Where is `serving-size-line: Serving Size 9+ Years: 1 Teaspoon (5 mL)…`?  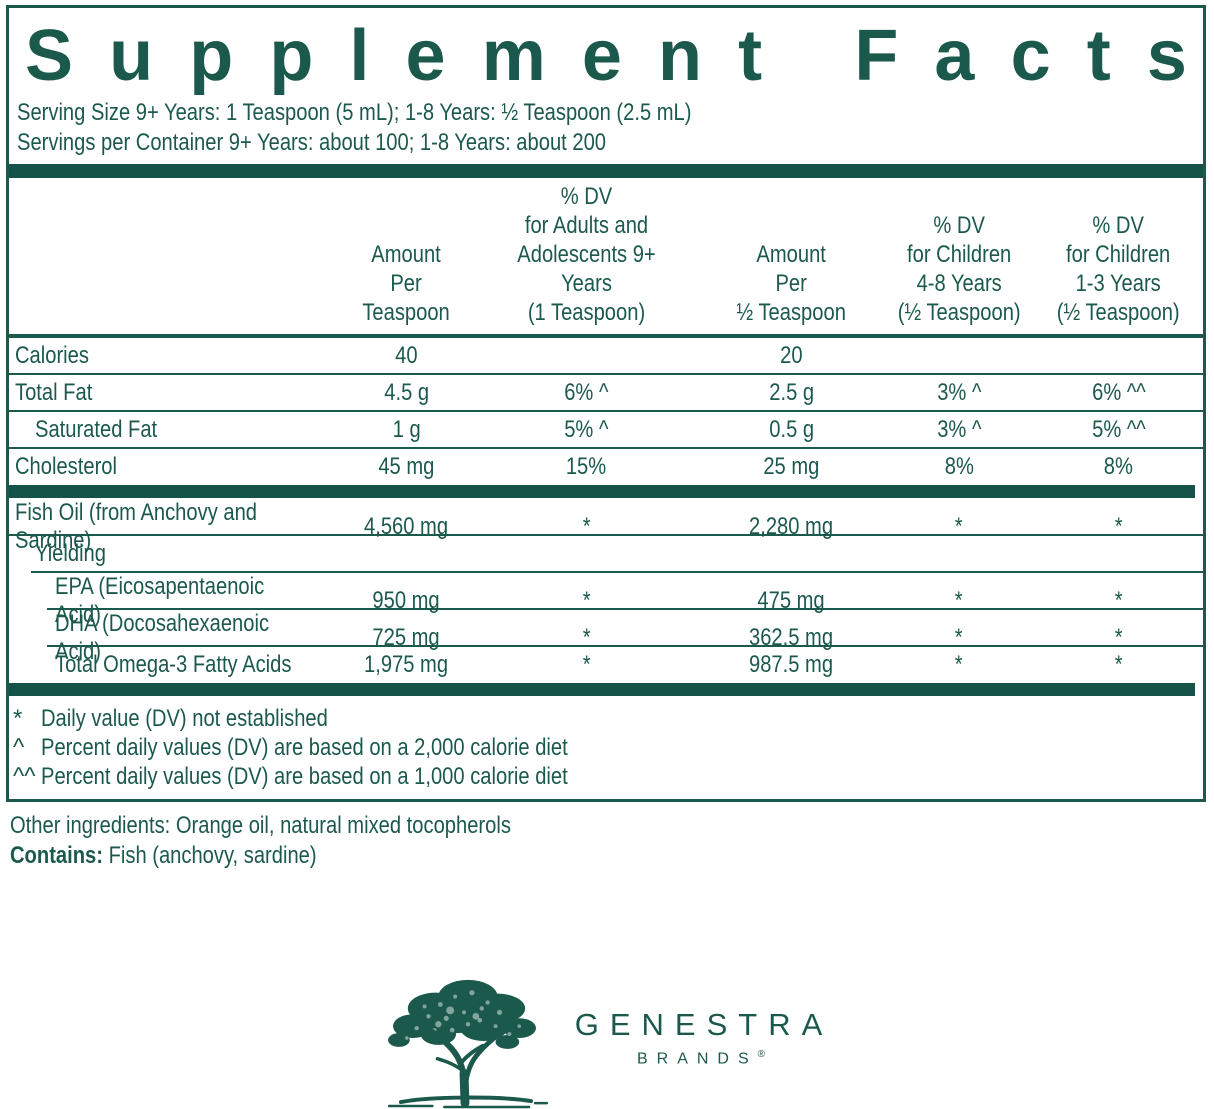 serving-size-line: Serving Size 9+ Years: 1 Teaspoon (5 mL)… is located at coordinates (354, 112).